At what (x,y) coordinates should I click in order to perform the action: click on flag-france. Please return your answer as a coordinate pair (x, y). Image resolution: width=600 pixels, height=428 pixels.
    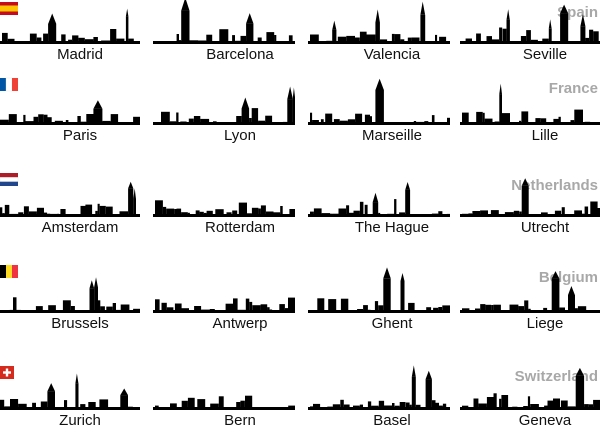
    Looking at the image, I should click on (9, 84).